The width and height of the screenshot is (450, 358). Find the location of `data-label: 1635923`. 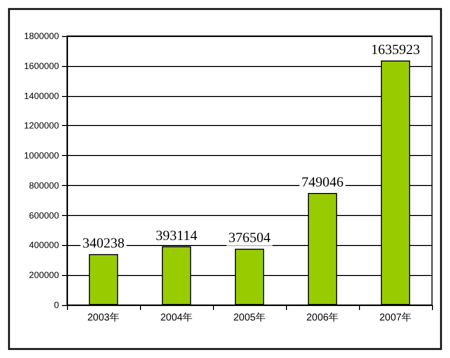

data-label: 1635923 is located at coordinates (395, 50).